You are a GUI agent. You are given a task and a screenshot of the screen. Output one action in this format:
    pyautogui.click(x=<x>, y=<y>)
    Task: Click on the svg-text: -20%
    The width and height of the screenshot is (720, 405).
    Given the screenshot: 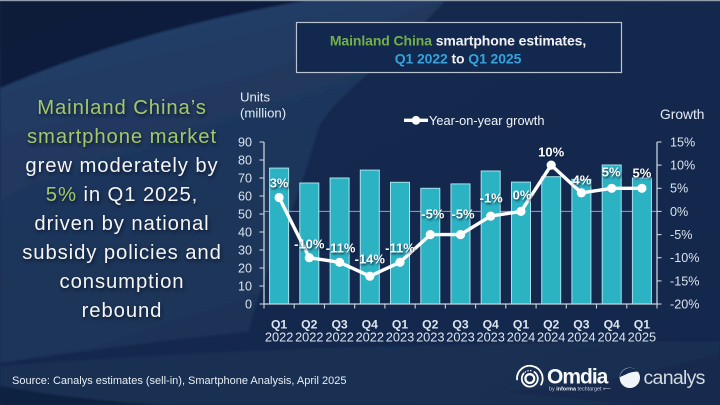 What is the action you would take?
    pyautogui.click(x=684, y=304)
    